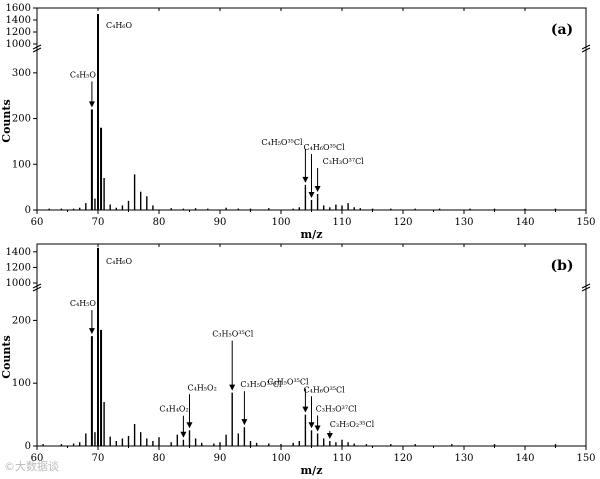 The height and width of the screenshot is (479, 600). Describe the element at coordinates (173, 409) in the screenshot. I see `peak-annotation: C₄H₄O₂` at that location.